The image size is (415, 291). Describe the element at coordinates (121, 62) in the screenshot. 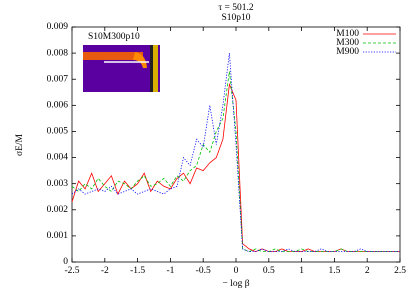

I see `inset: S10M300p10` at that location.